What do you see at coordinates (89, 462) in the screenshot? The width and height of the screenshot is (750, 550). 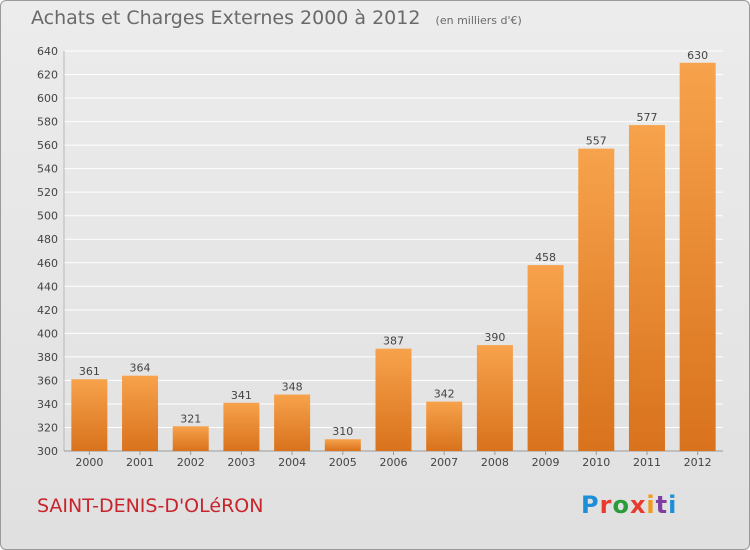 I see `x-tick-label: 2000` at bounding box center [89, 462].